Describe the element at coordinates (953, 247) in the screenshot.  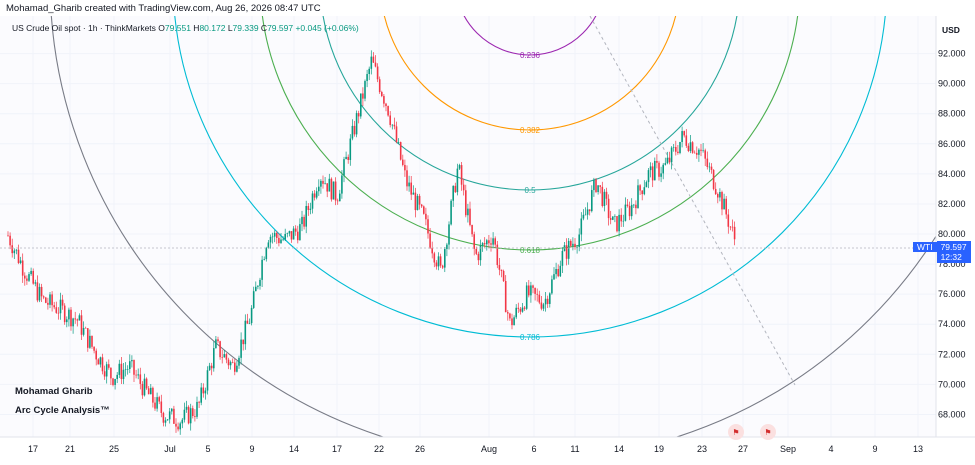
I see `price-tag-value: 79.597` at that location.